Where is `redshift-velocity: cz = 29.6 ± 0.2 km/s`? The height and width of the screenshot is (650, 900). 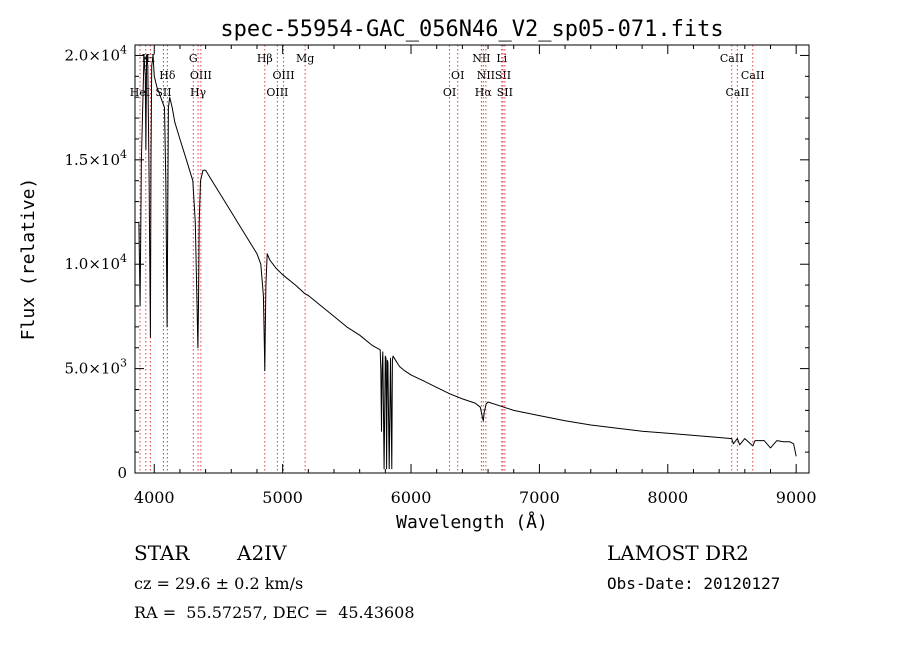
redshift-velocity: cz = 29.6 ± 0.2 km/s is located at coordinates (219, 583).